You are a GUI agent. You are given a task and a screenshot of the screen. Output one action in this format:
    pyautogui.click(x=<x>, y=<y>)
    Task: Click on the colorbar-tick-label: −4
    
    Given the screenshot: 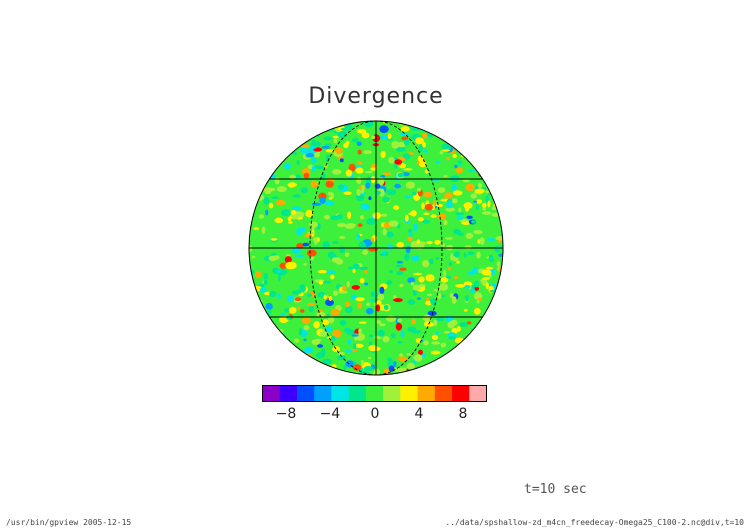 What is the action you would take?
    pyautogui.click(x=330, y=414)
    